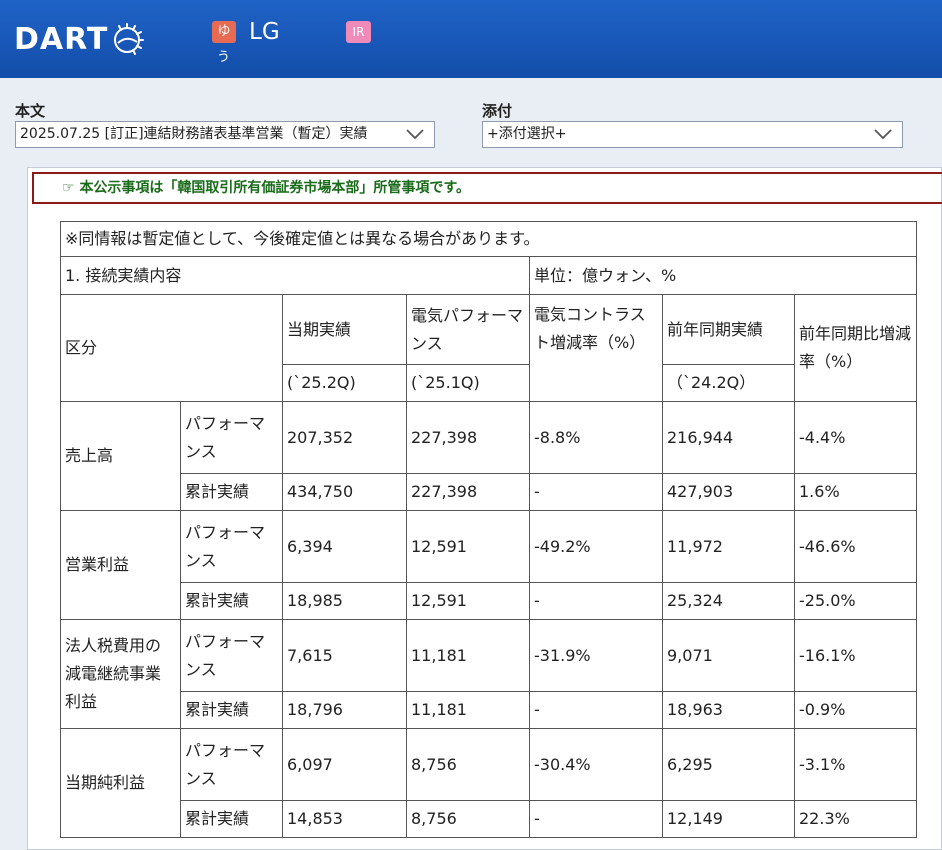 This screenshot has width=942, height=850. I want to click on cell-current: 18,796, so click(344, 710).